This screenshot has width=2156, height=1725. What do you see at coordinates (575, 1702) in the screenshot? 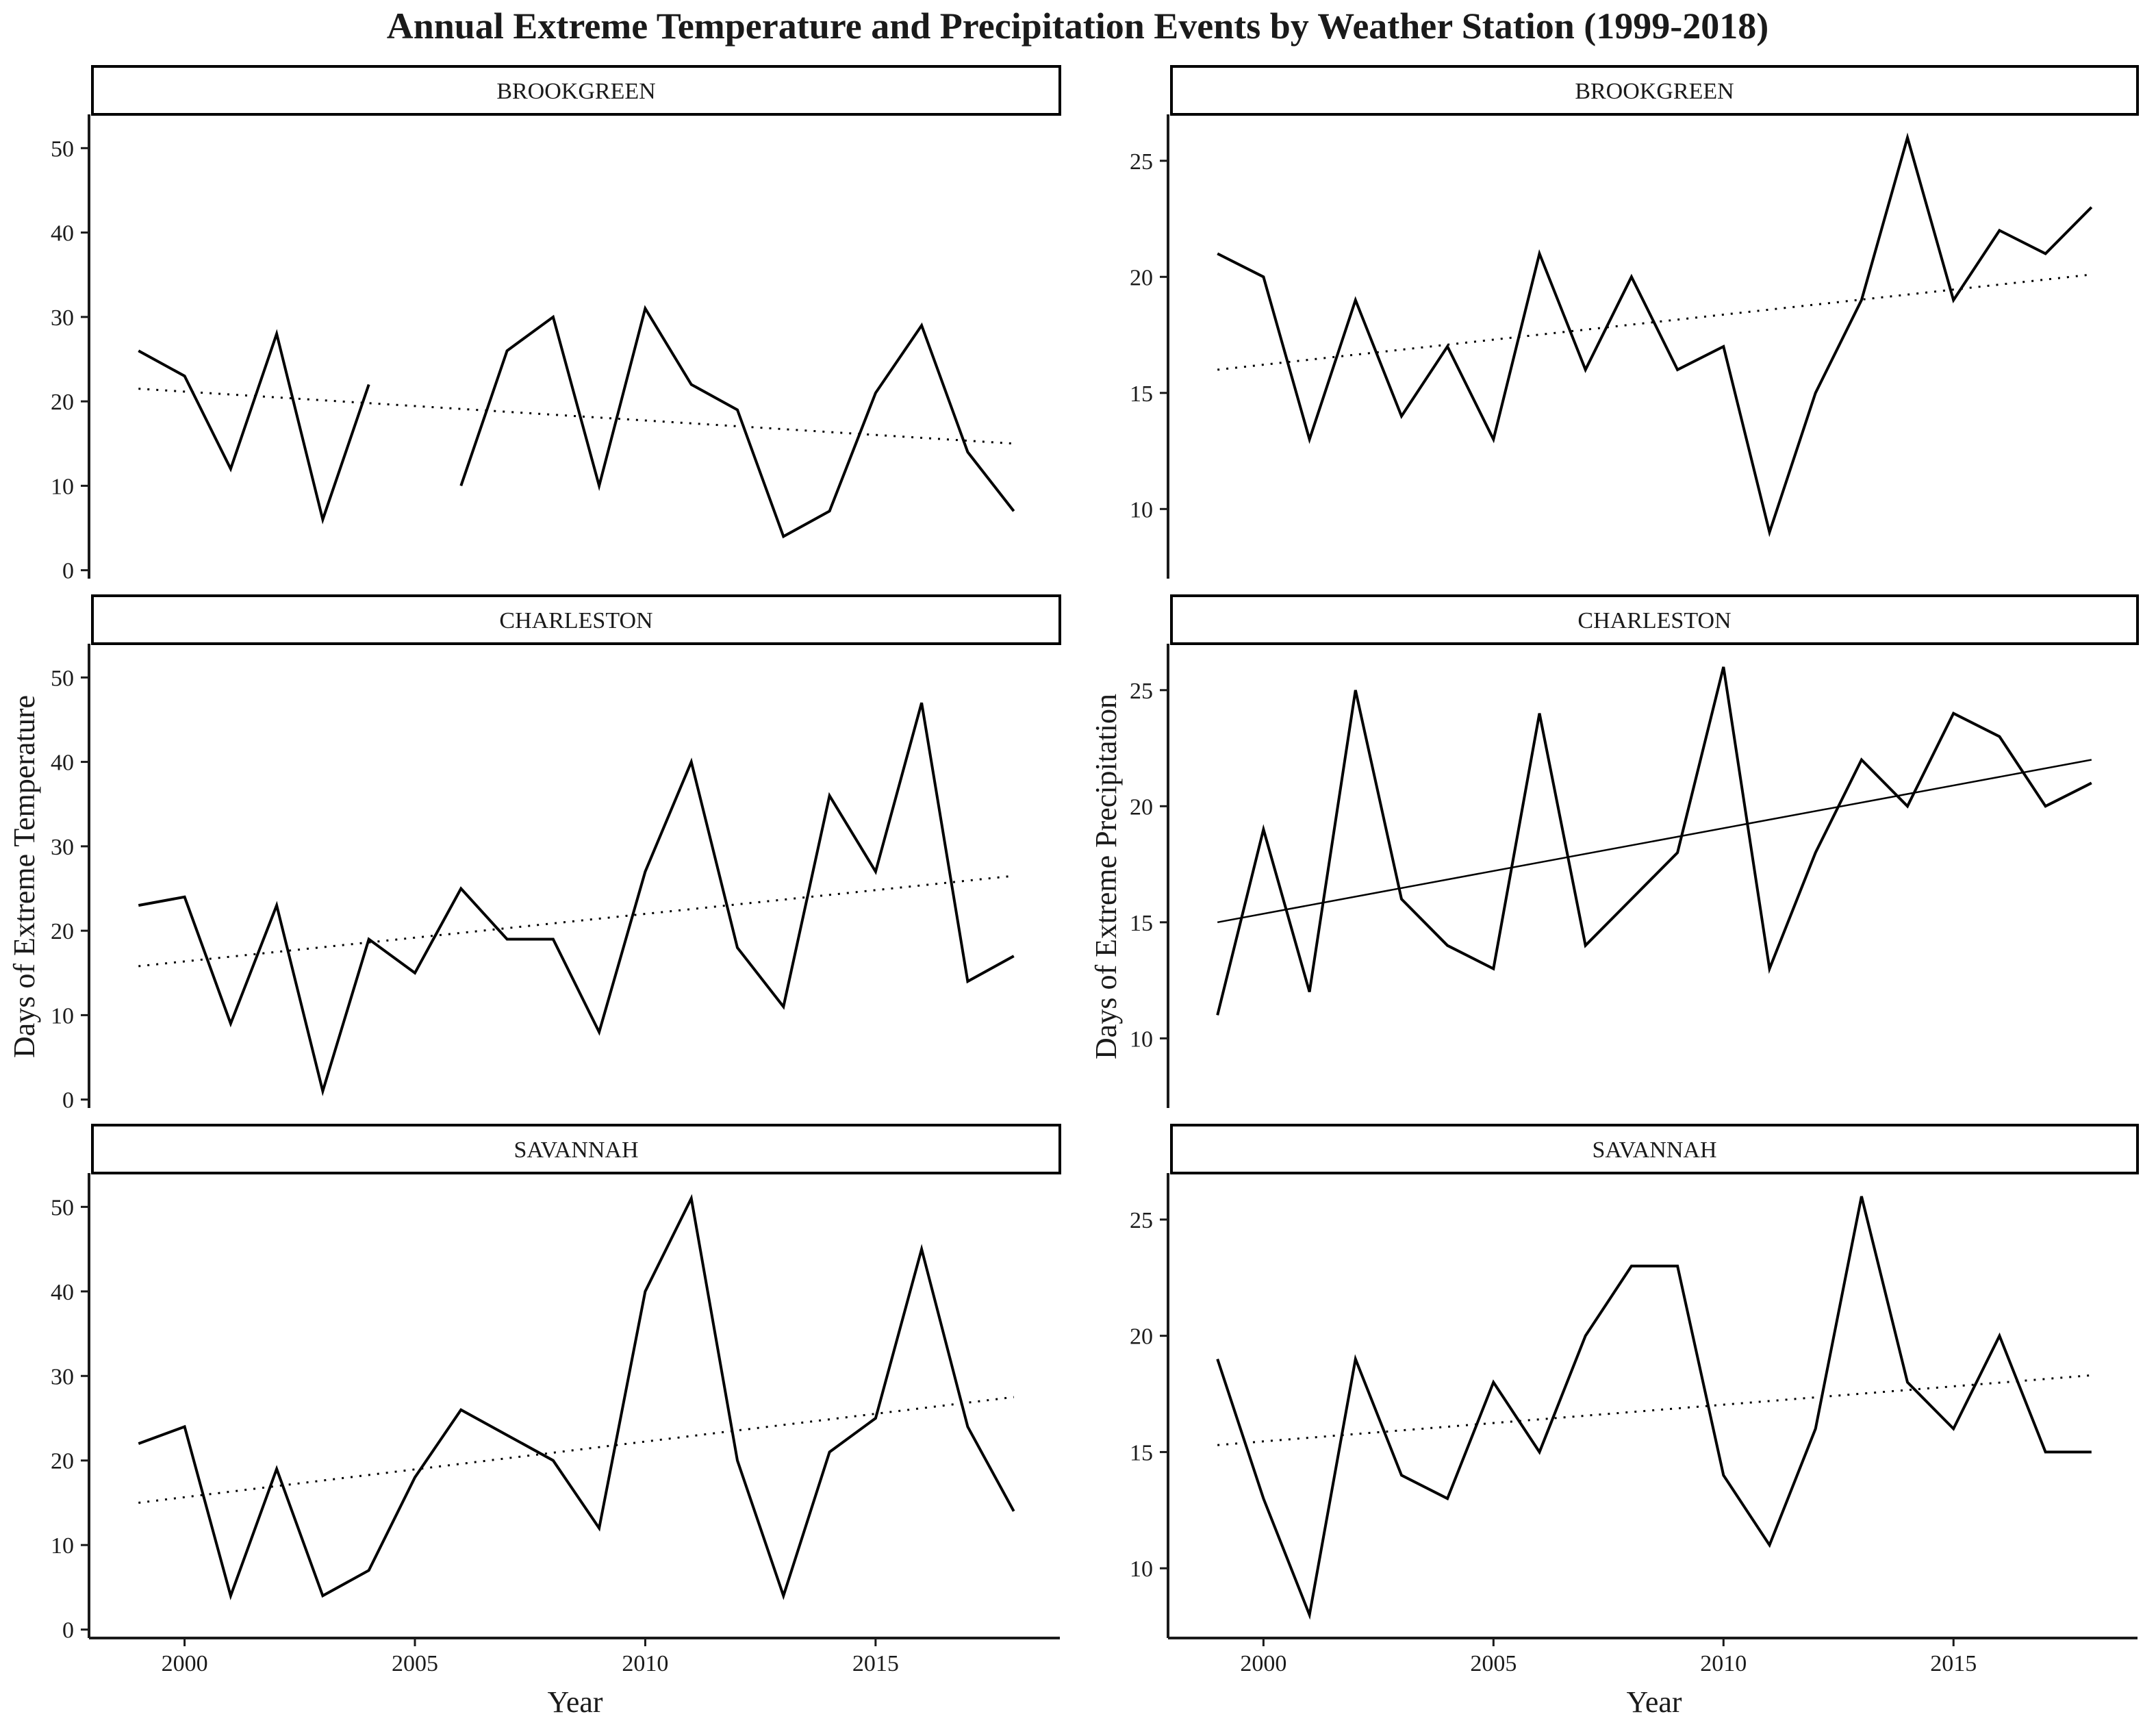
I see `x-axis-label-left: Year` at bounding box center [575, 1702].